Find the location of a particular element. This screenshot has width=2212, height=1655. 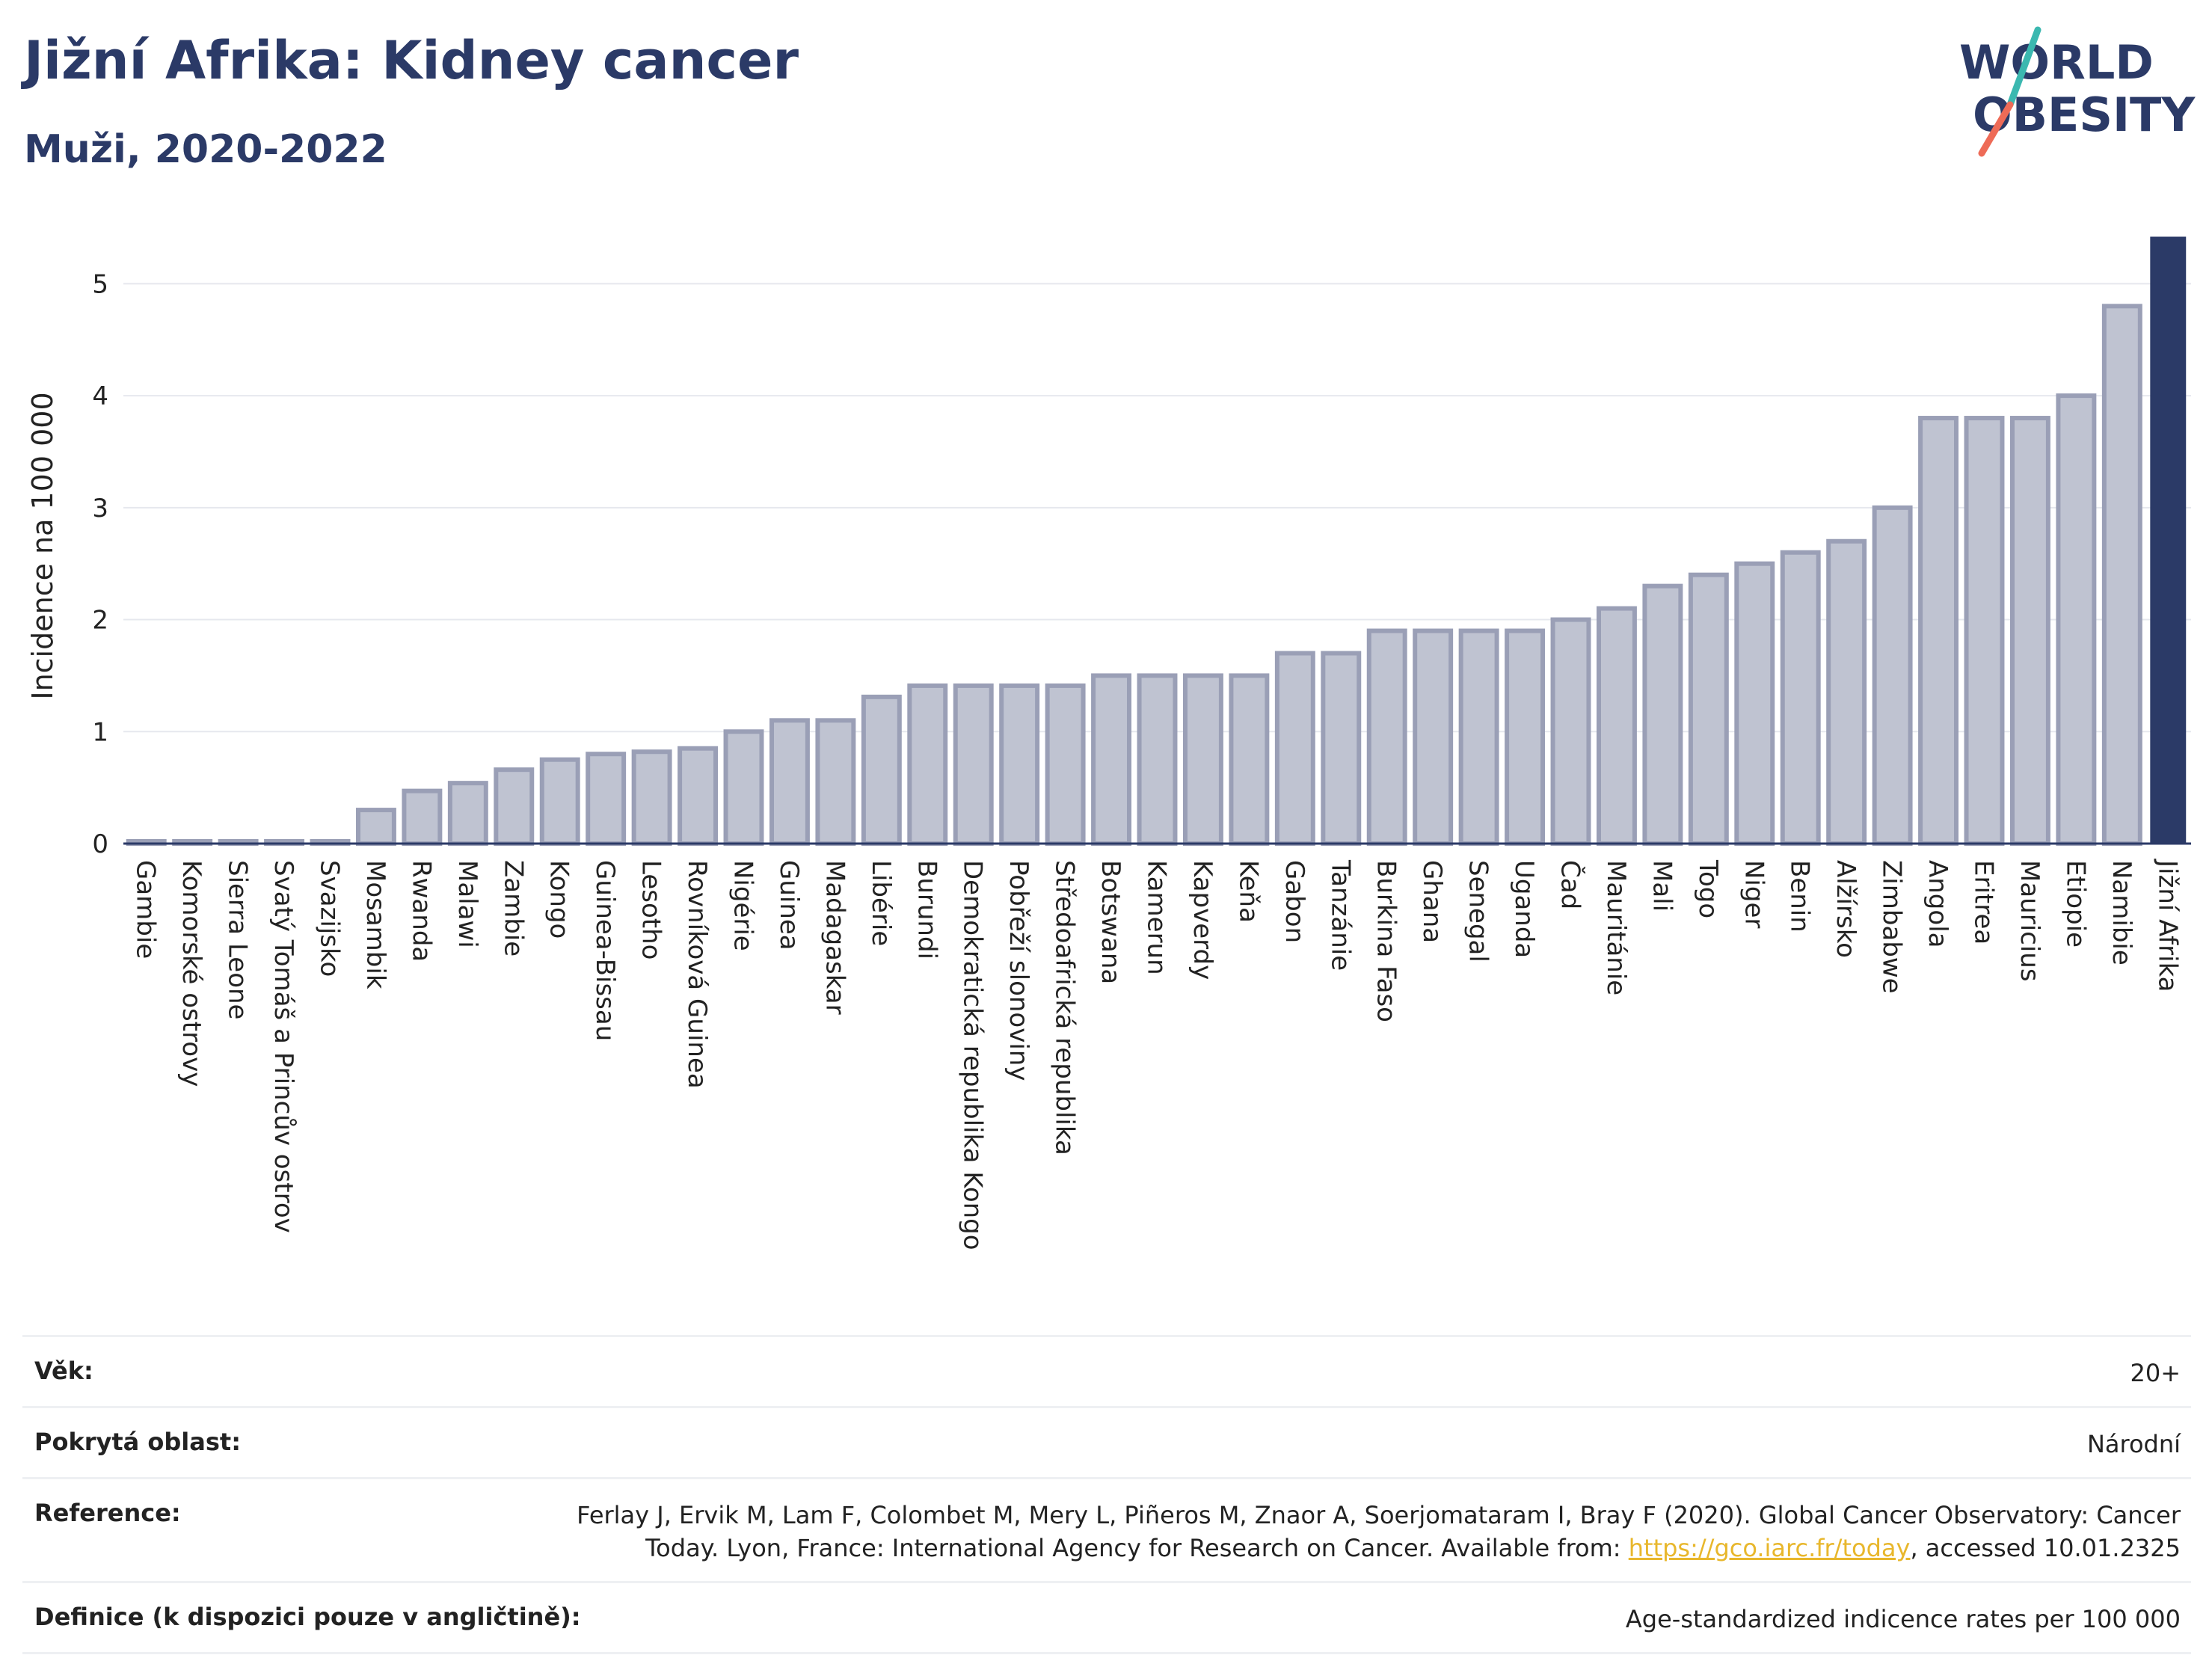

x-tick-label: Niger is located at coordinates (1754, 894).